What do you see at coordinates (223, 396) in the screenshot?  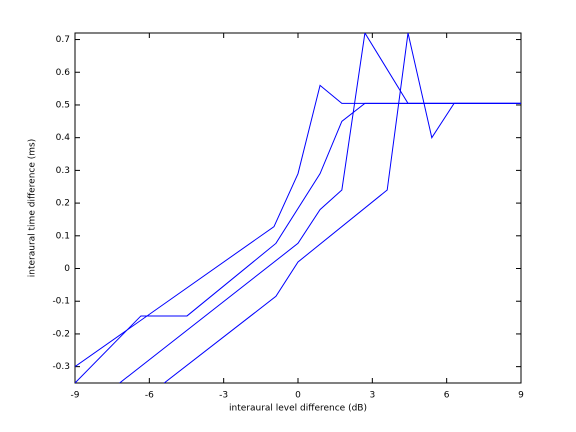 I see `x-tick-label: -3` at bounding box center [223, 396].